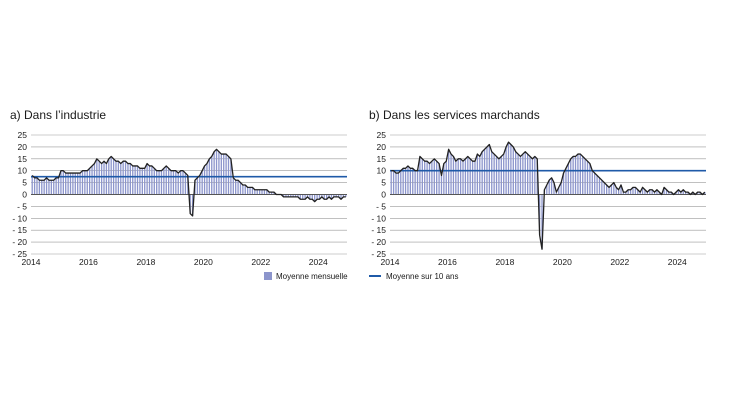  I want to click on x-tick-label: 2018, so click(145, 262).